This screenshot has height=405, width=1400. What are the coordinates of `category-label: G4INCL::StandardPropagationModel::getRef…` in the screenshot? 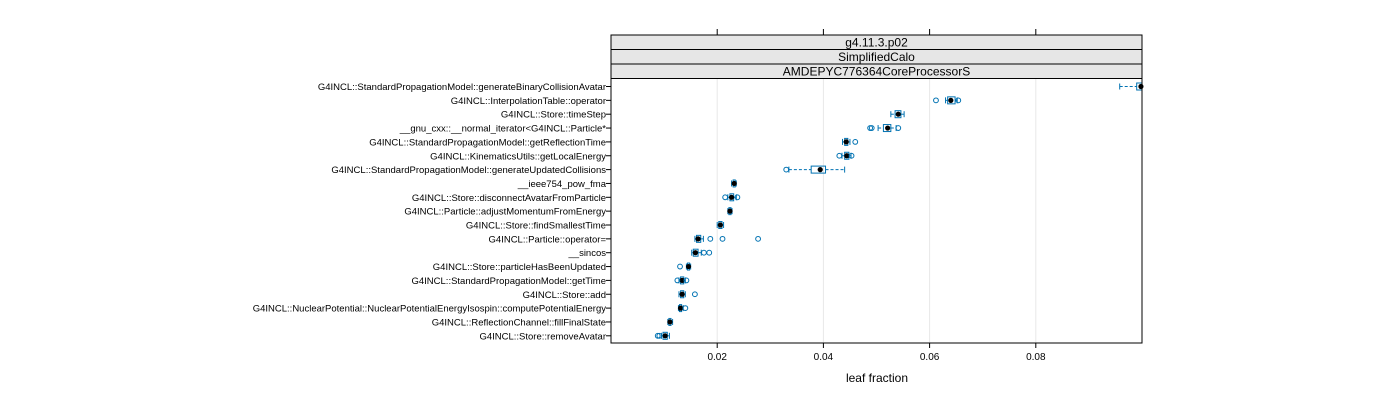 It's located at (487, 142).